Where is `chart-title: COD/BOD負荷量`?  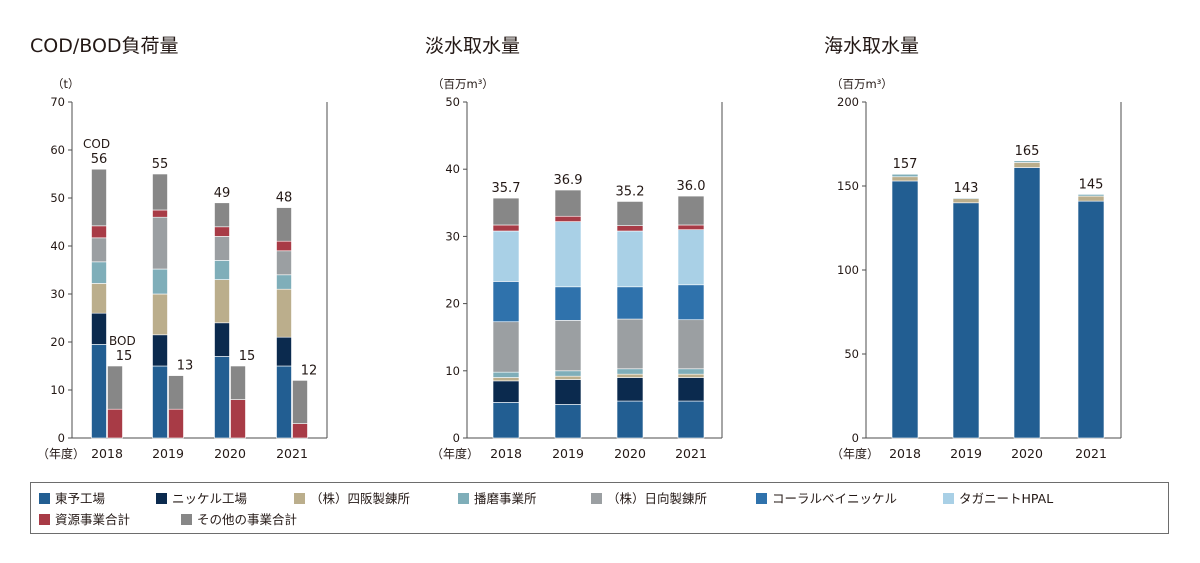 chart-title: COD/BOD負荷量 is located at coordinates (104, 46).